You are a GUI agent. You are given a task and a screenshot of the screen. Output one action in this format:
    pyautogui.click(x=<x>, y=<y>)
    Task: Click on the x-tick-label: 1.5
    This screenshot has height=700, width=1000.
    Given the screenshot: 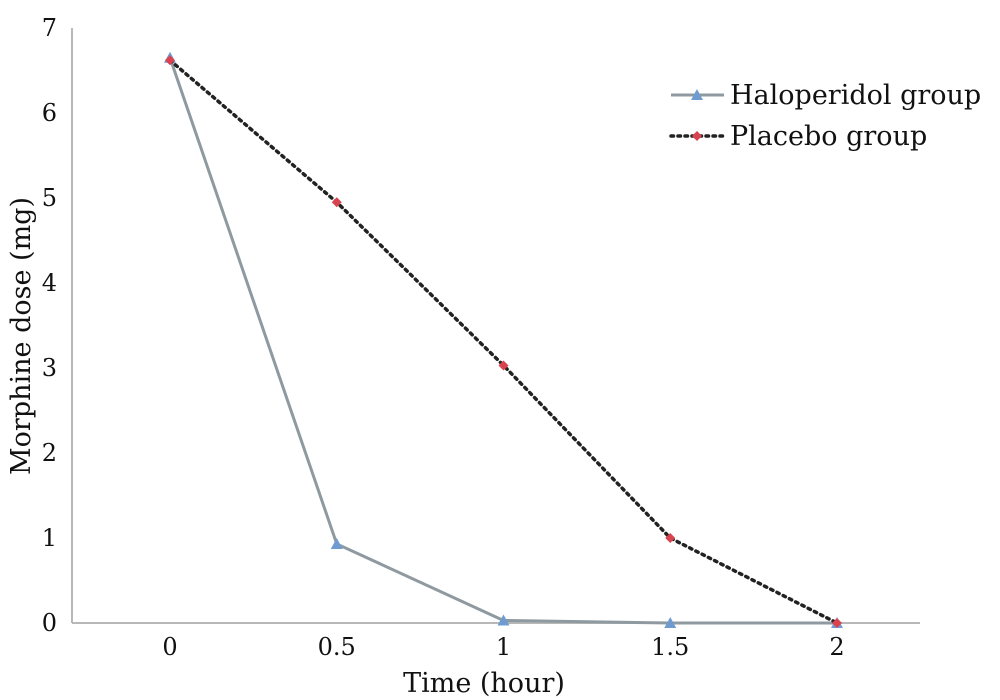 What is the action you would take?
    pyautogui.click(x=670, y=647)
    